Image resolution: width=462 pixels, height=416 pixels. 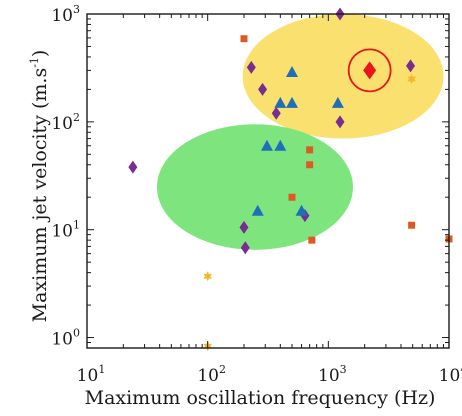 What do you see at coordinates (76, 9) in the screenshot?
I see `y-tick-label-exp: 3` at bounding box center [76, 9].